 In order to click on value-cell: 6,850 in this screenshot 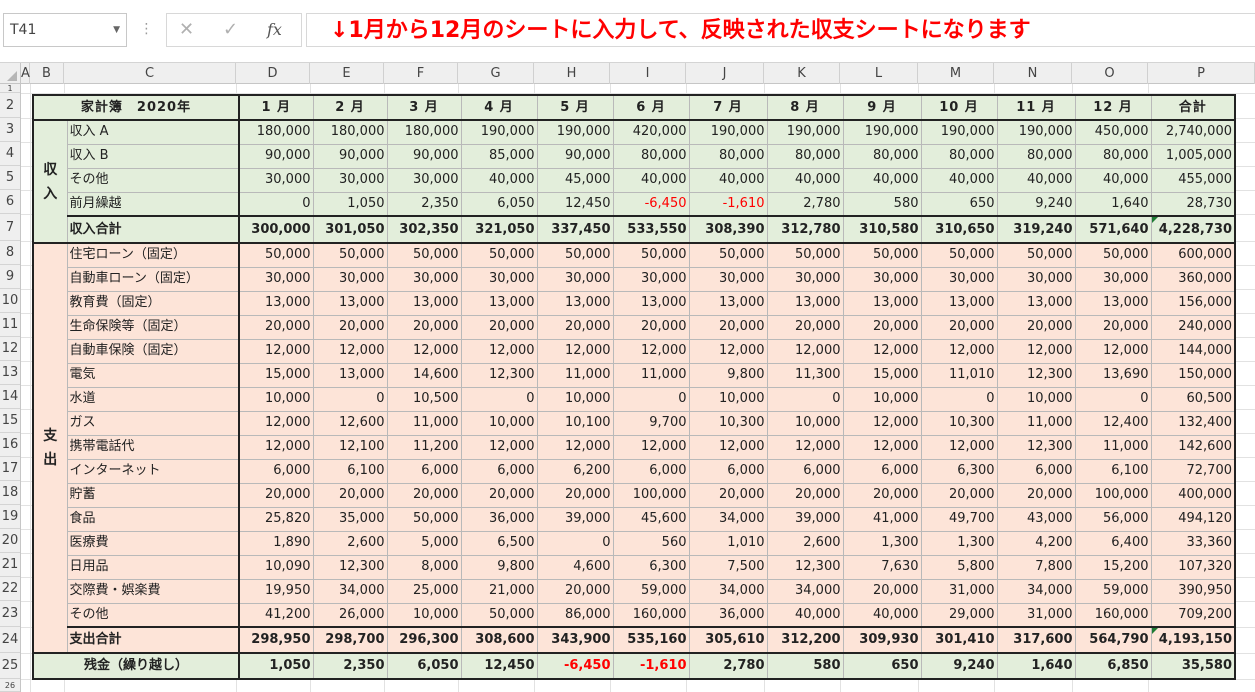, I will do `click(1113, 666)`.